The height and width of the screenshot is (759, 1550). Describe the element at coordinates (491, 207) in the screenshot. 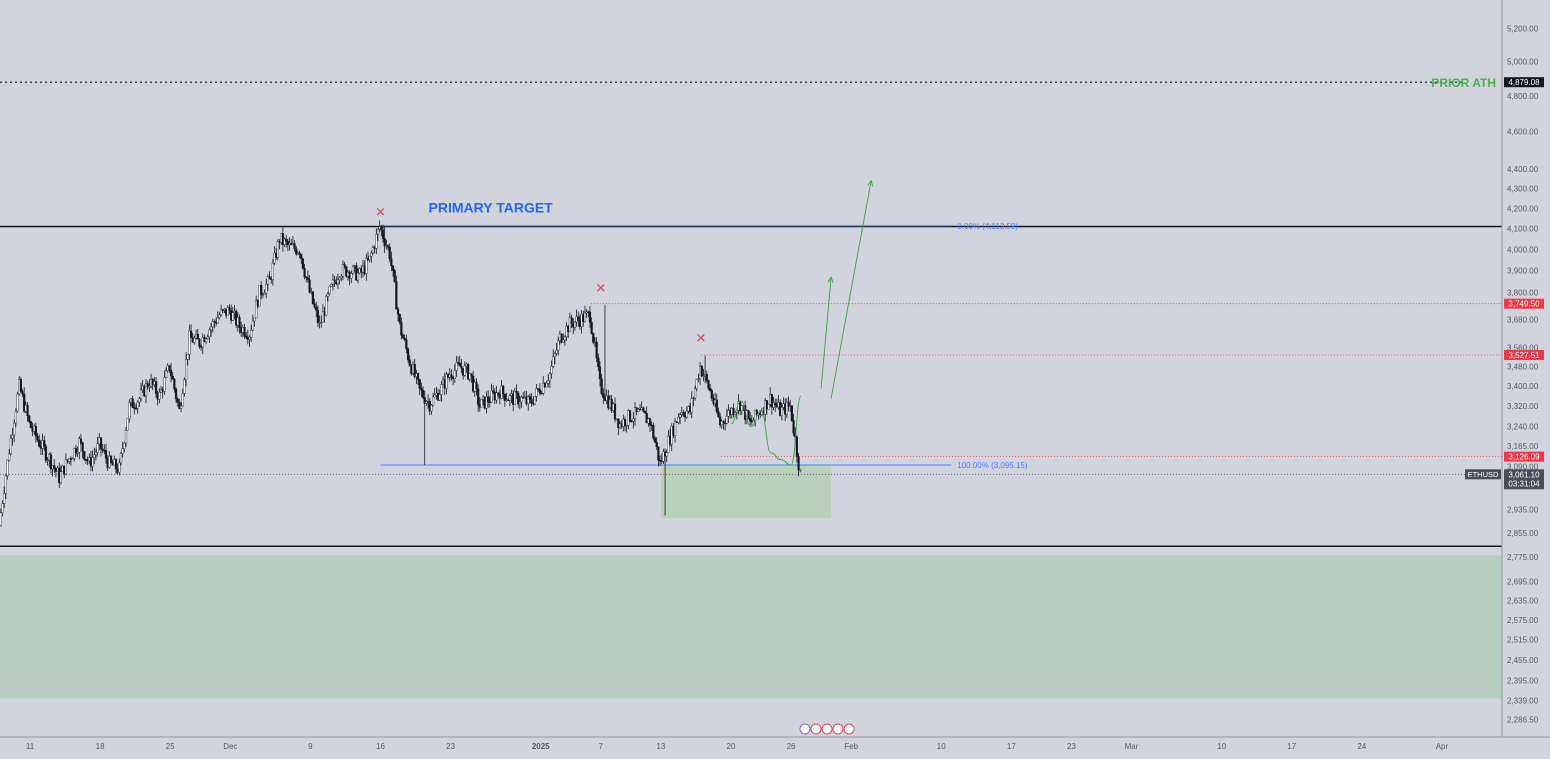

I see `primary-target-label: PRIMARY TARGET` at that location.